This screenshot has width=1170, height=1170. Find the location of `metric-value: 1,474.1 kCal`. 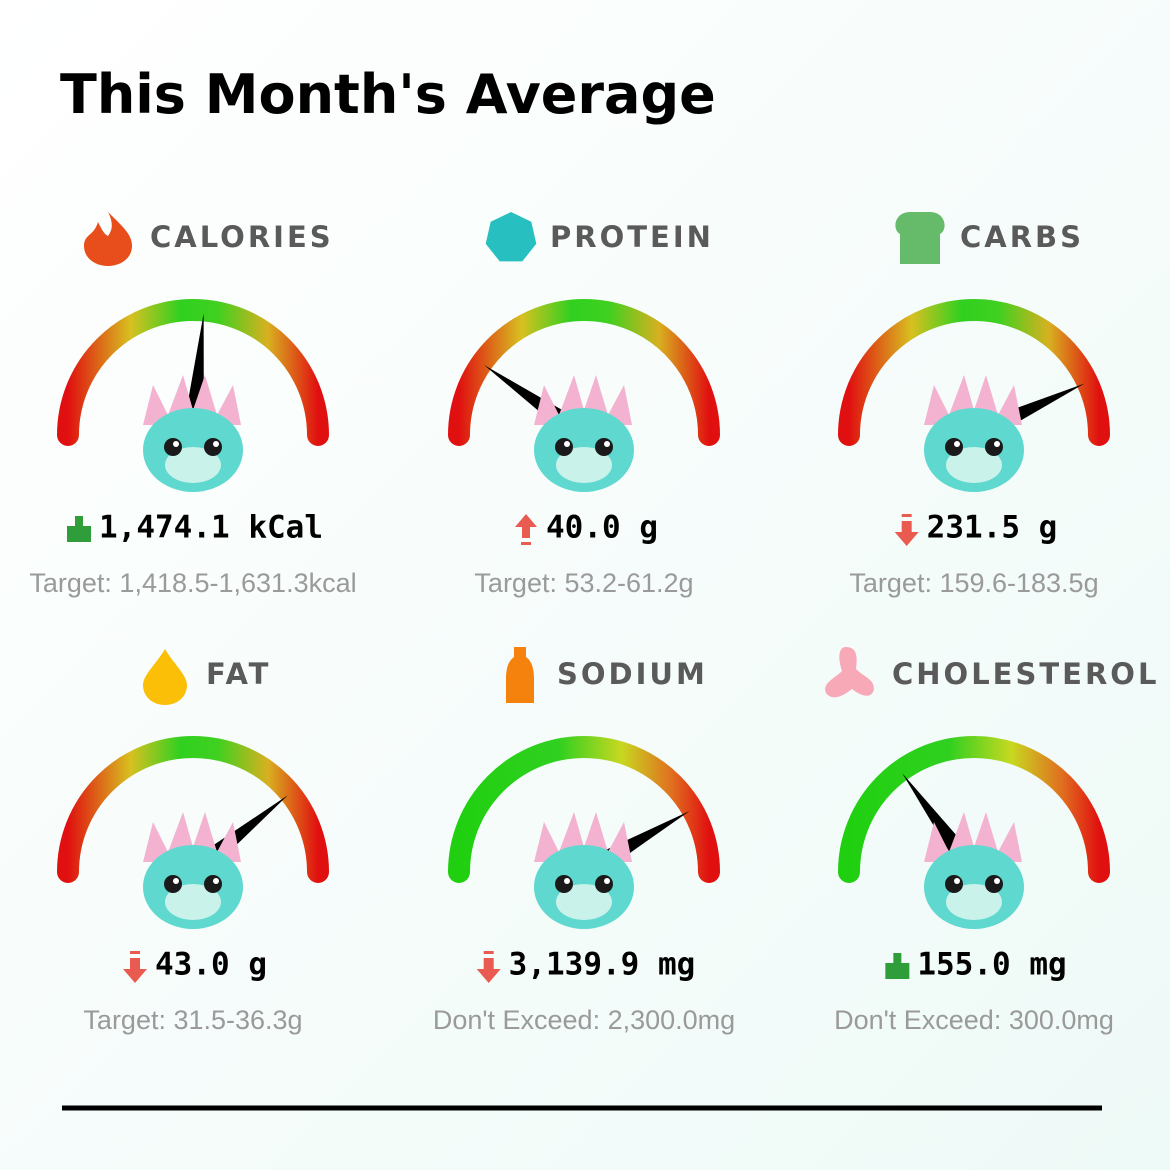

metric-value: 1,474.1 kCal is located at coordinates (211, 528).